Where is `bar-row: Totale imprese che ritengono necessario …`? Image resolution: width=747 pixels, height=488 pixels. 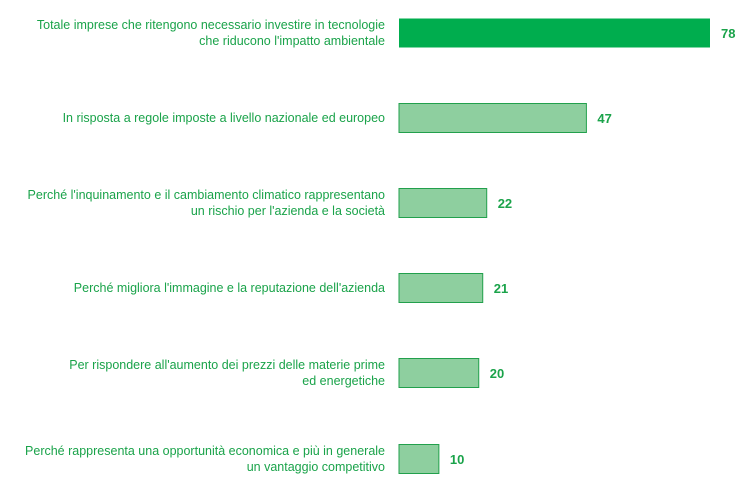
bar-row: Totale imprese che ritengono necessario … is located at coordinates (386, 33).